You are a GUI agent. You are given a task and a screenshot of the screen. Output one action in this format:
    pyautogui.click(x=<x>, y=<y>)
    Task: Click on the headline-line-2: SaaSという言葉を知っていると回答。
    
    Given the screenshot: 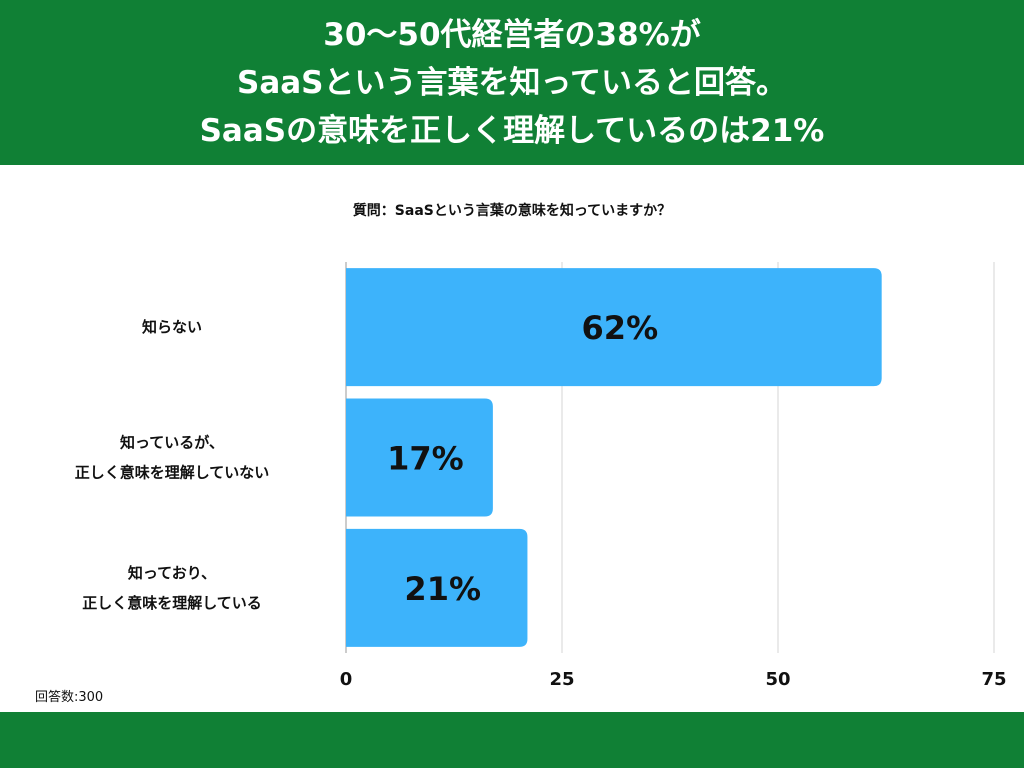 What is the action you would take?
    pyautogui.click(x=512, y=82)
    